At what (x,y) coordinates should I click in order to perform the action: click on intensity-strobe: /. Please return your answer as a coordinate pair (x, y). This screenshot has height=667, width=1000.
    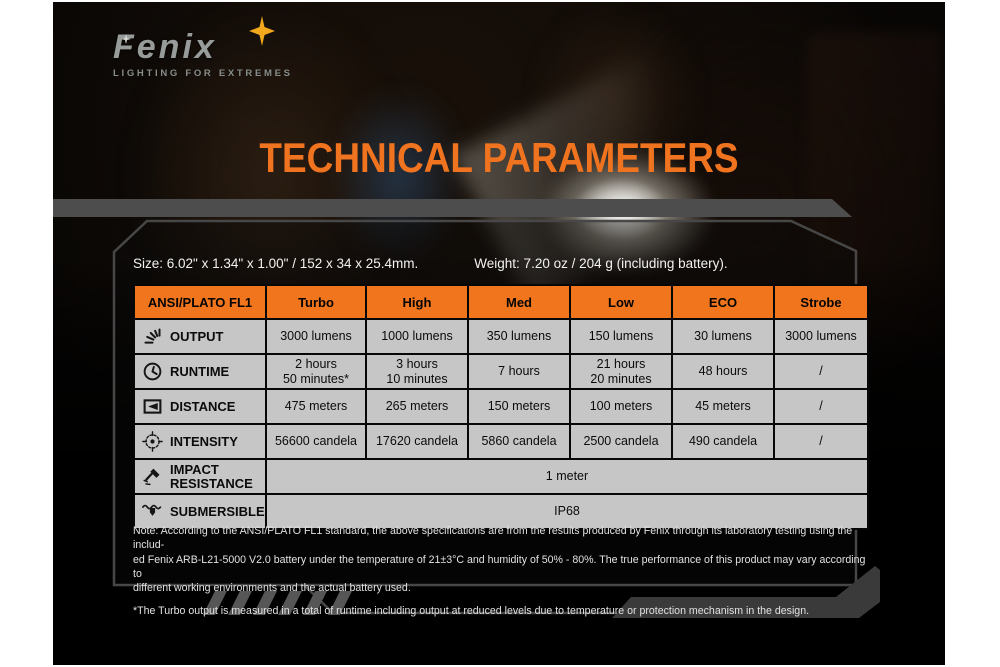
    Looking at the image, I should click on (821, 441).